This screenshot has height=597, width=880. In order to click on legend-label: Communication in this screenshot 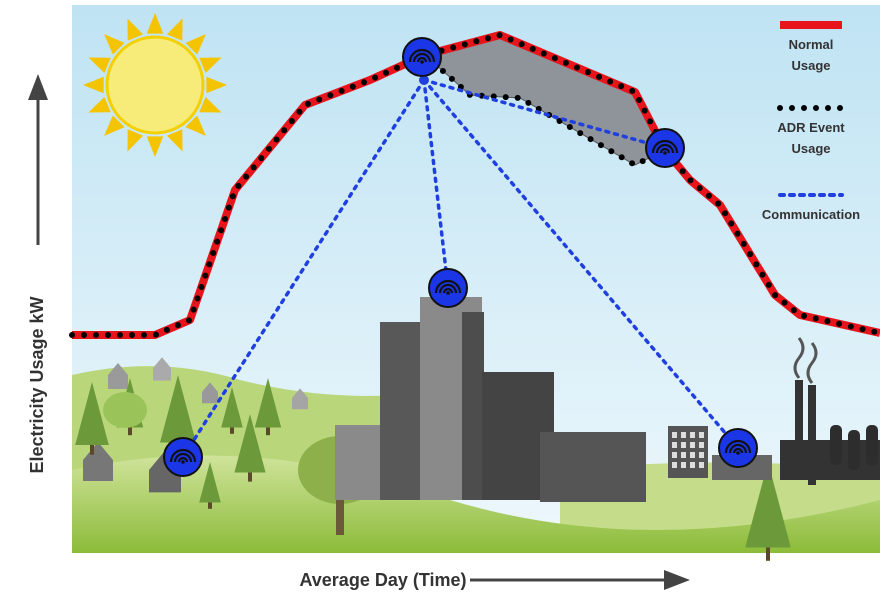, I will do `click(811, 214)`.